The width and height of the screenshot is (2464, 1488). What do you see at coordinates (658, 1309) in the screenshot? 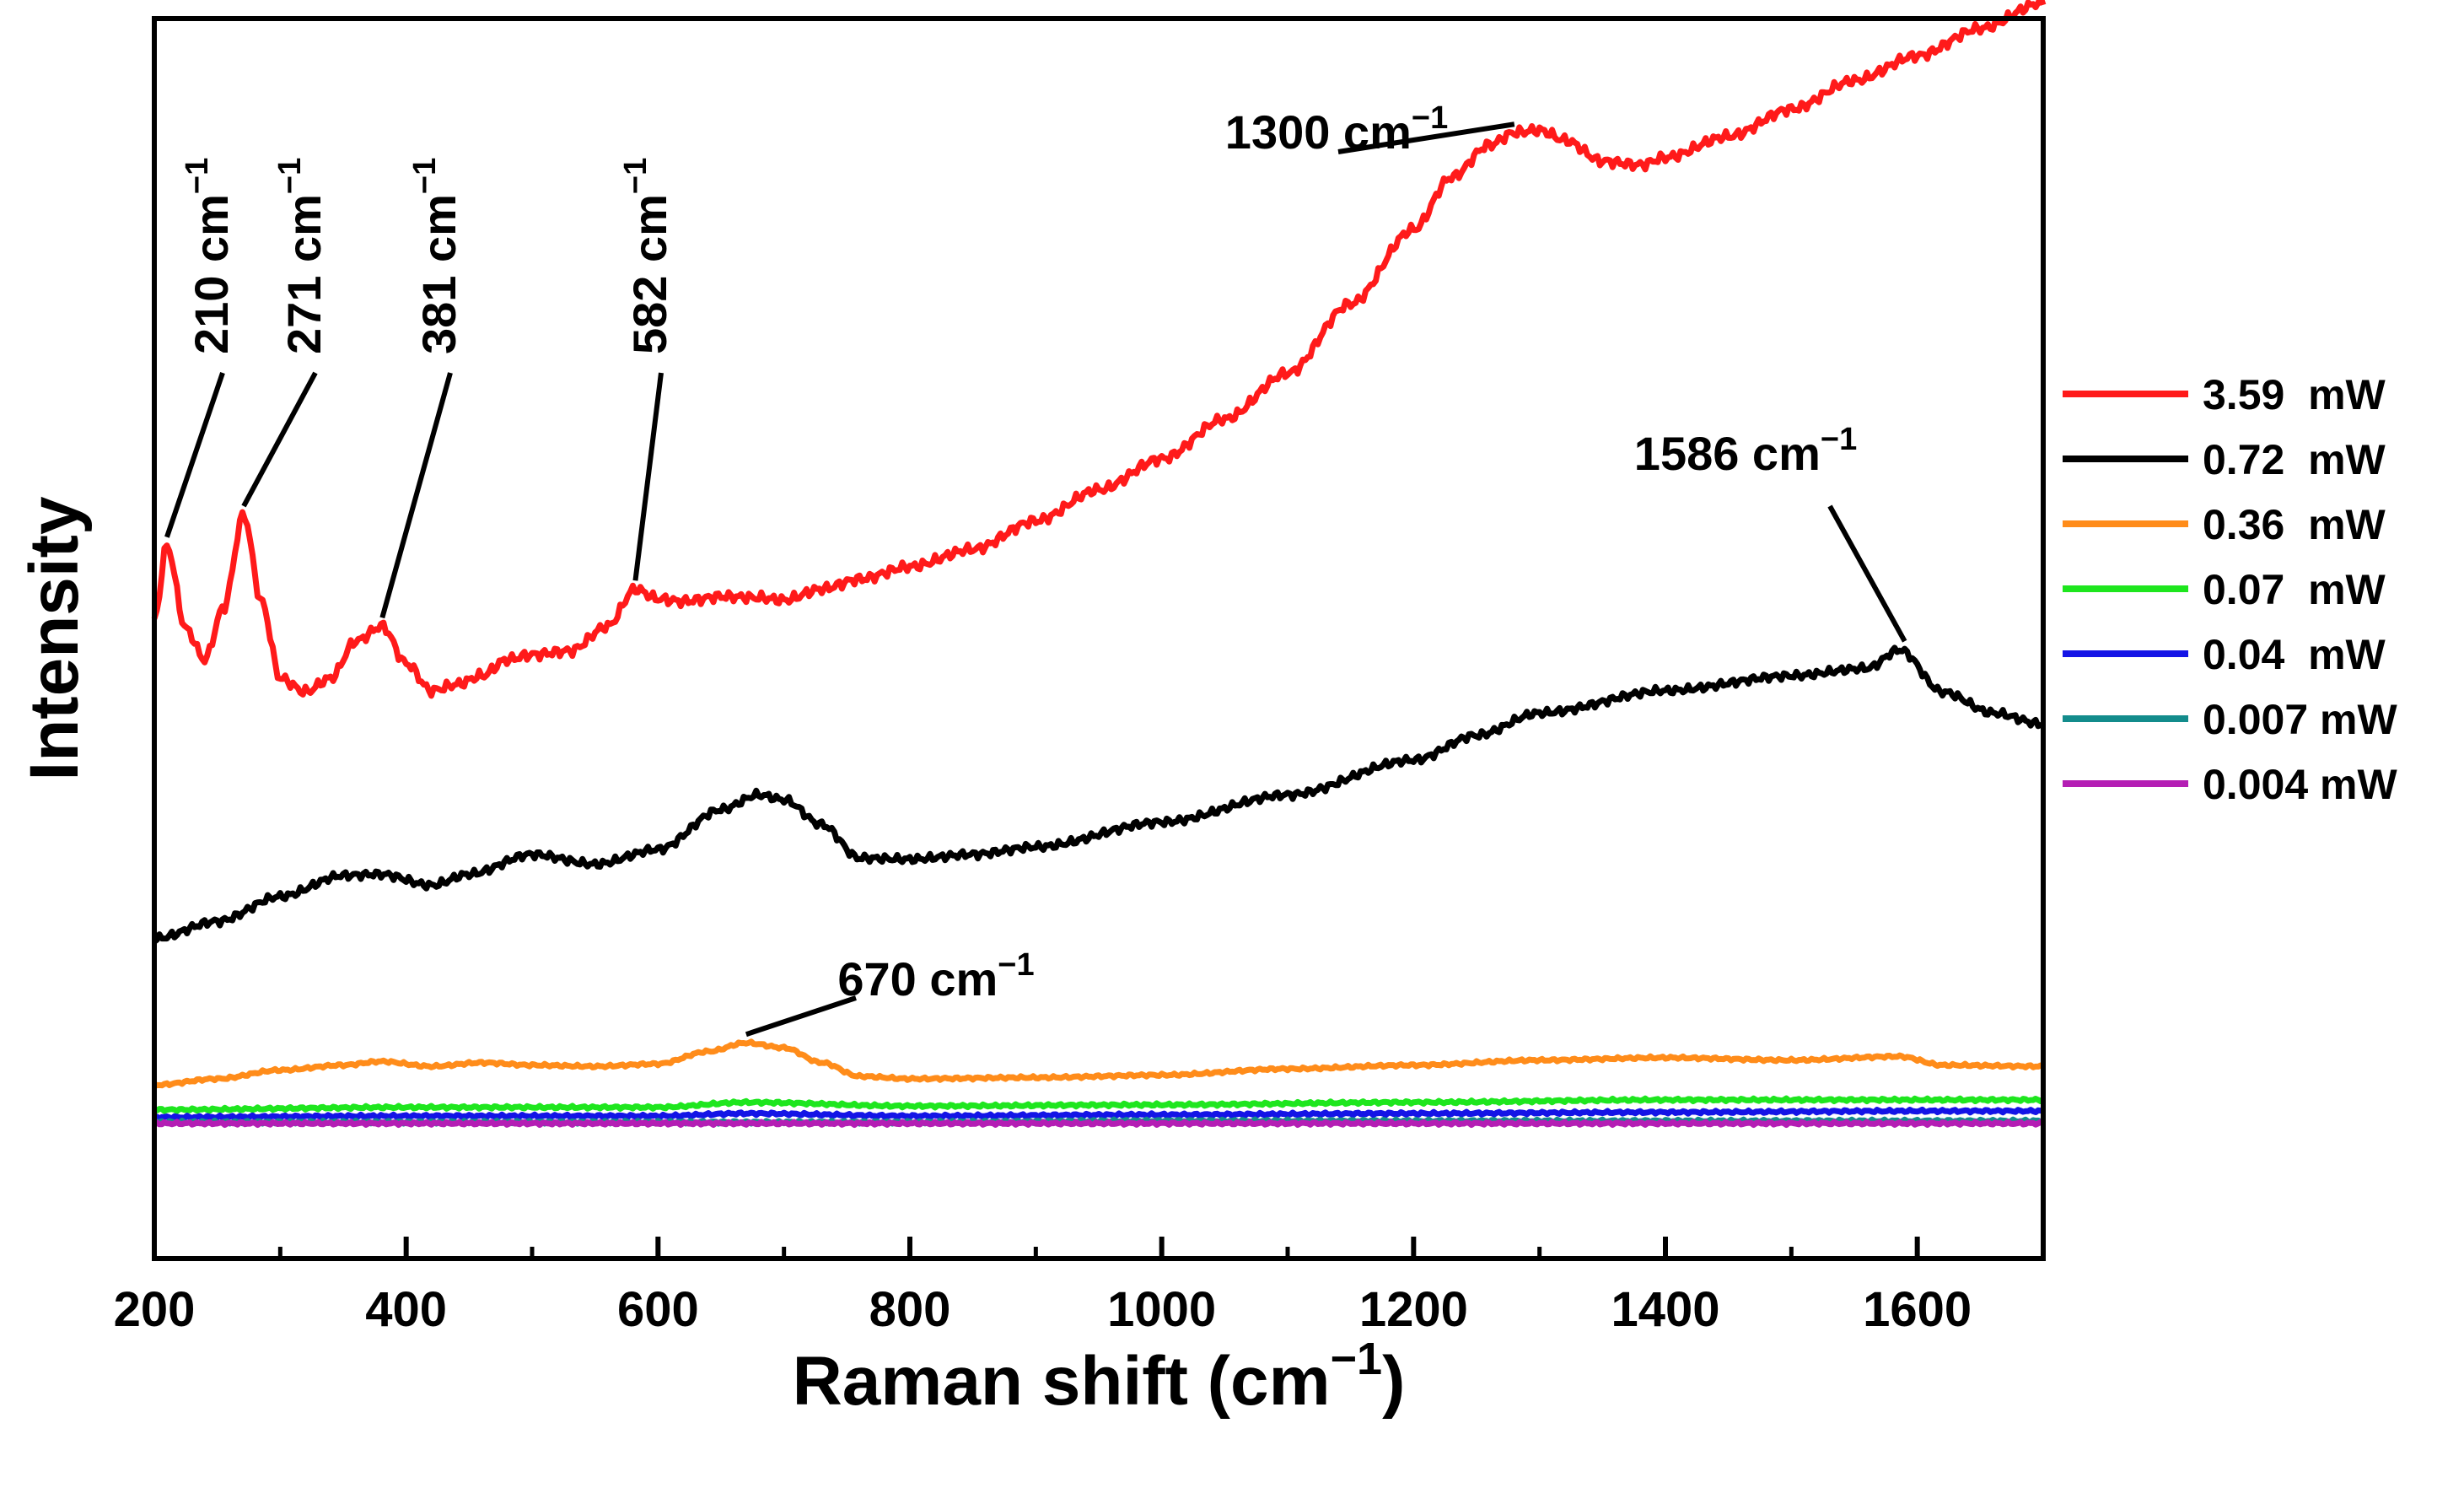
I see `x-tick-label: 600` at bounding box center [658, 1309].